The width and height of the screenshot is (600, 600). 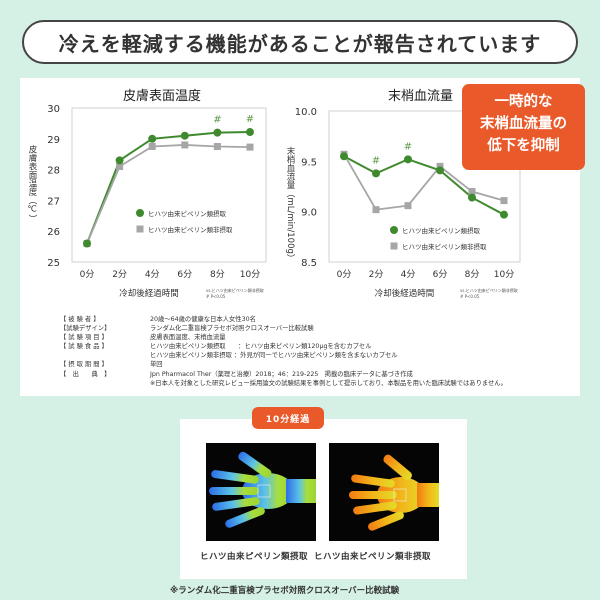 I want to click on y-tick-label: 8.5, so click(x=309, y=263).